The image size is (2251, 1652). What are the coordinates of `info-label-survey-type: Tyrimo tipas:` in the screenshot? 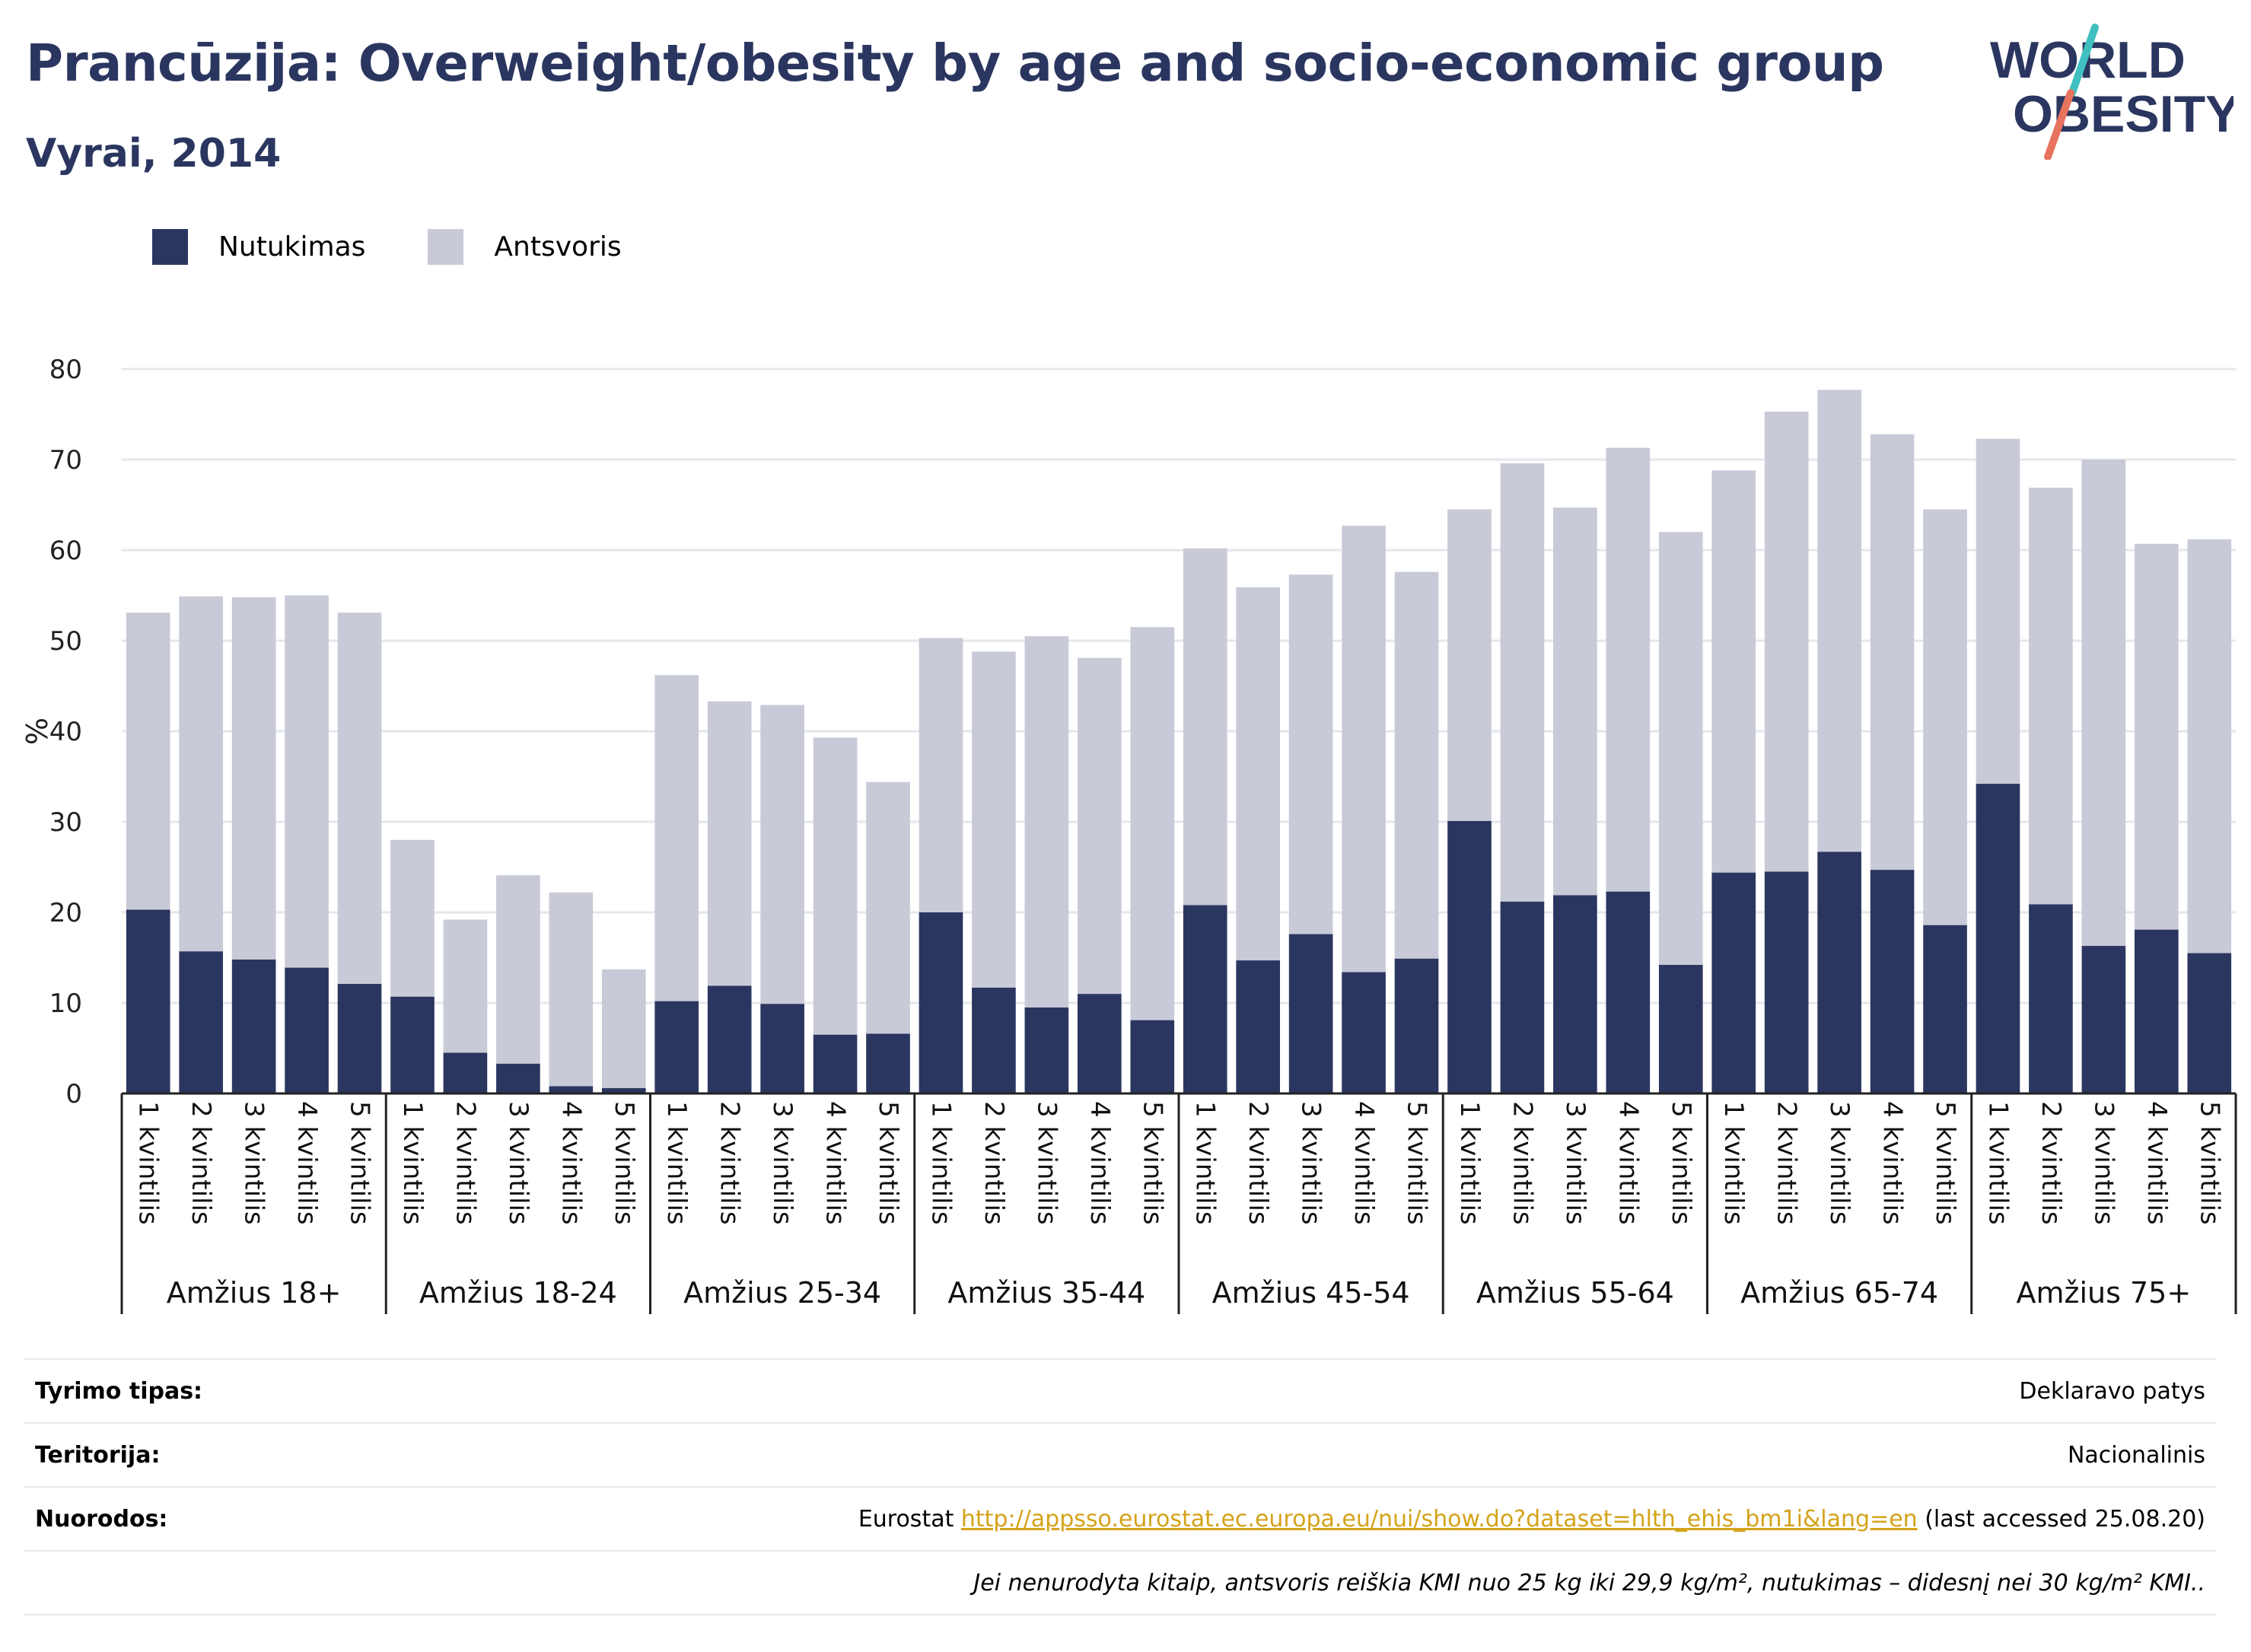 It's located at (119, 1391).